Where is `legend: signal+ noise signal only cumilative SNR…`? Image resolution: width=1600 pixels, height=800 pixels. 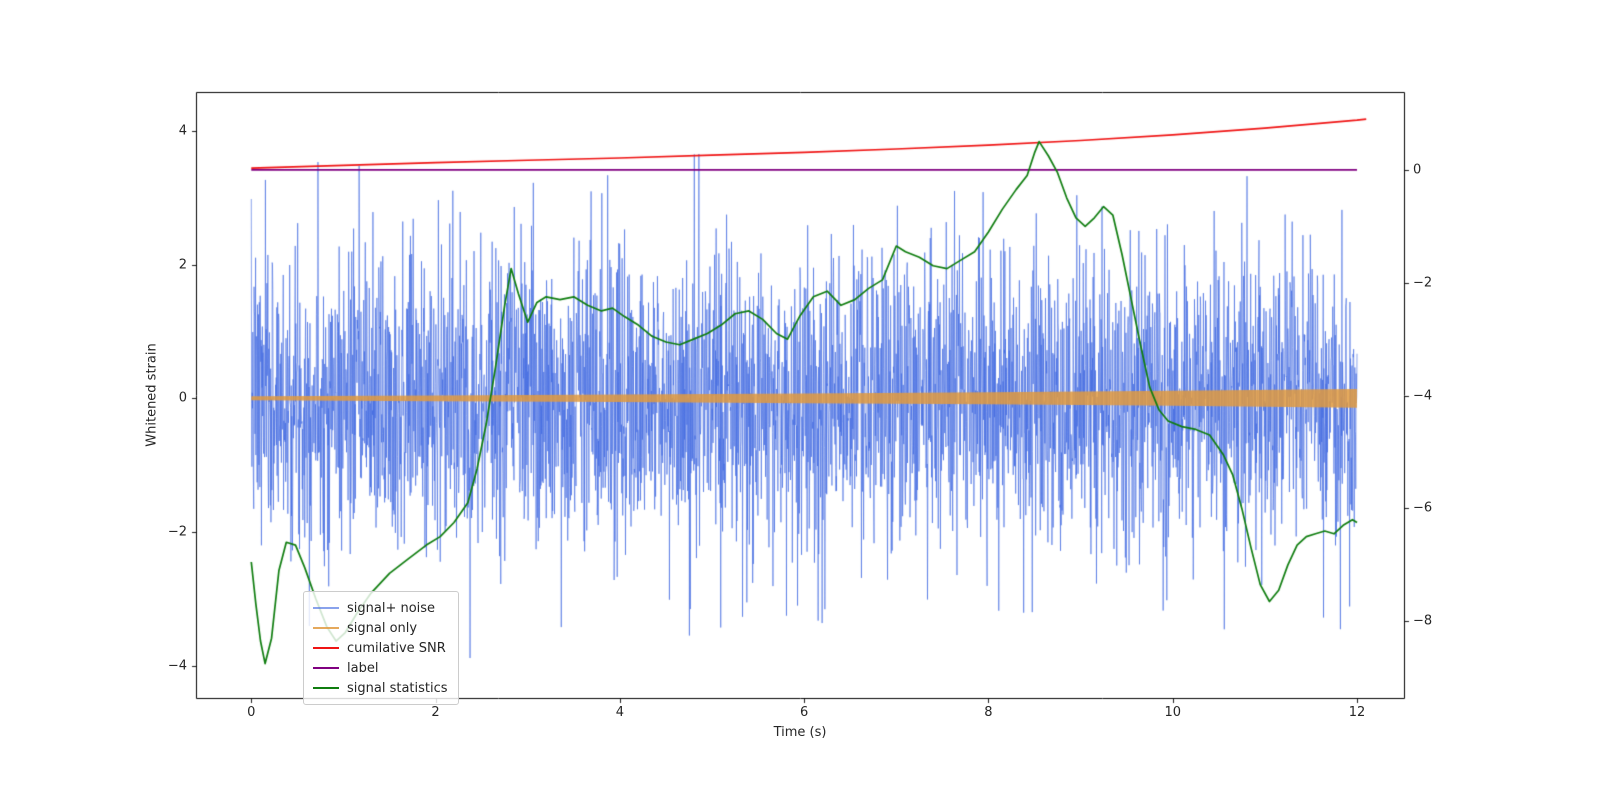
legend: signal+ noise signal only cumilative SNR… is located at coordinates (381, 648).